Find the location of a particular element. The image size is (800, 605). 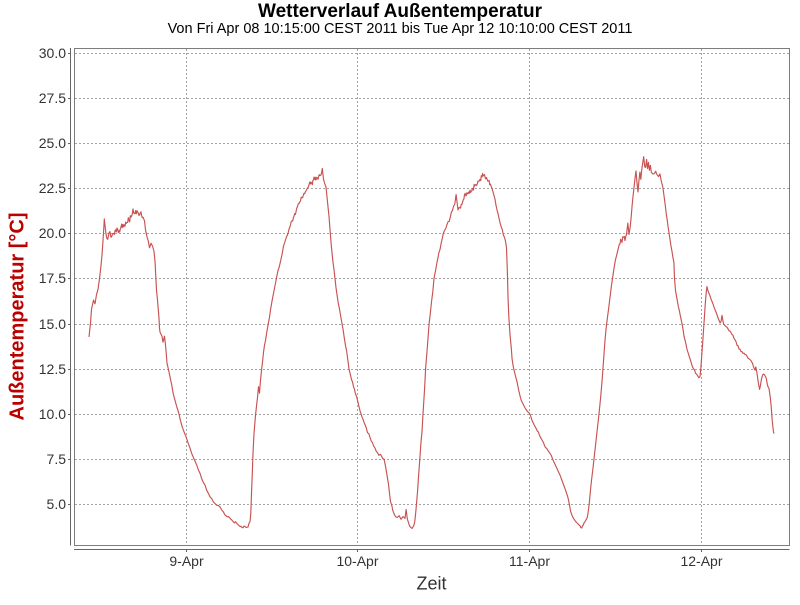

svg-text: 11-Apr is located at coordinates (529, 561).